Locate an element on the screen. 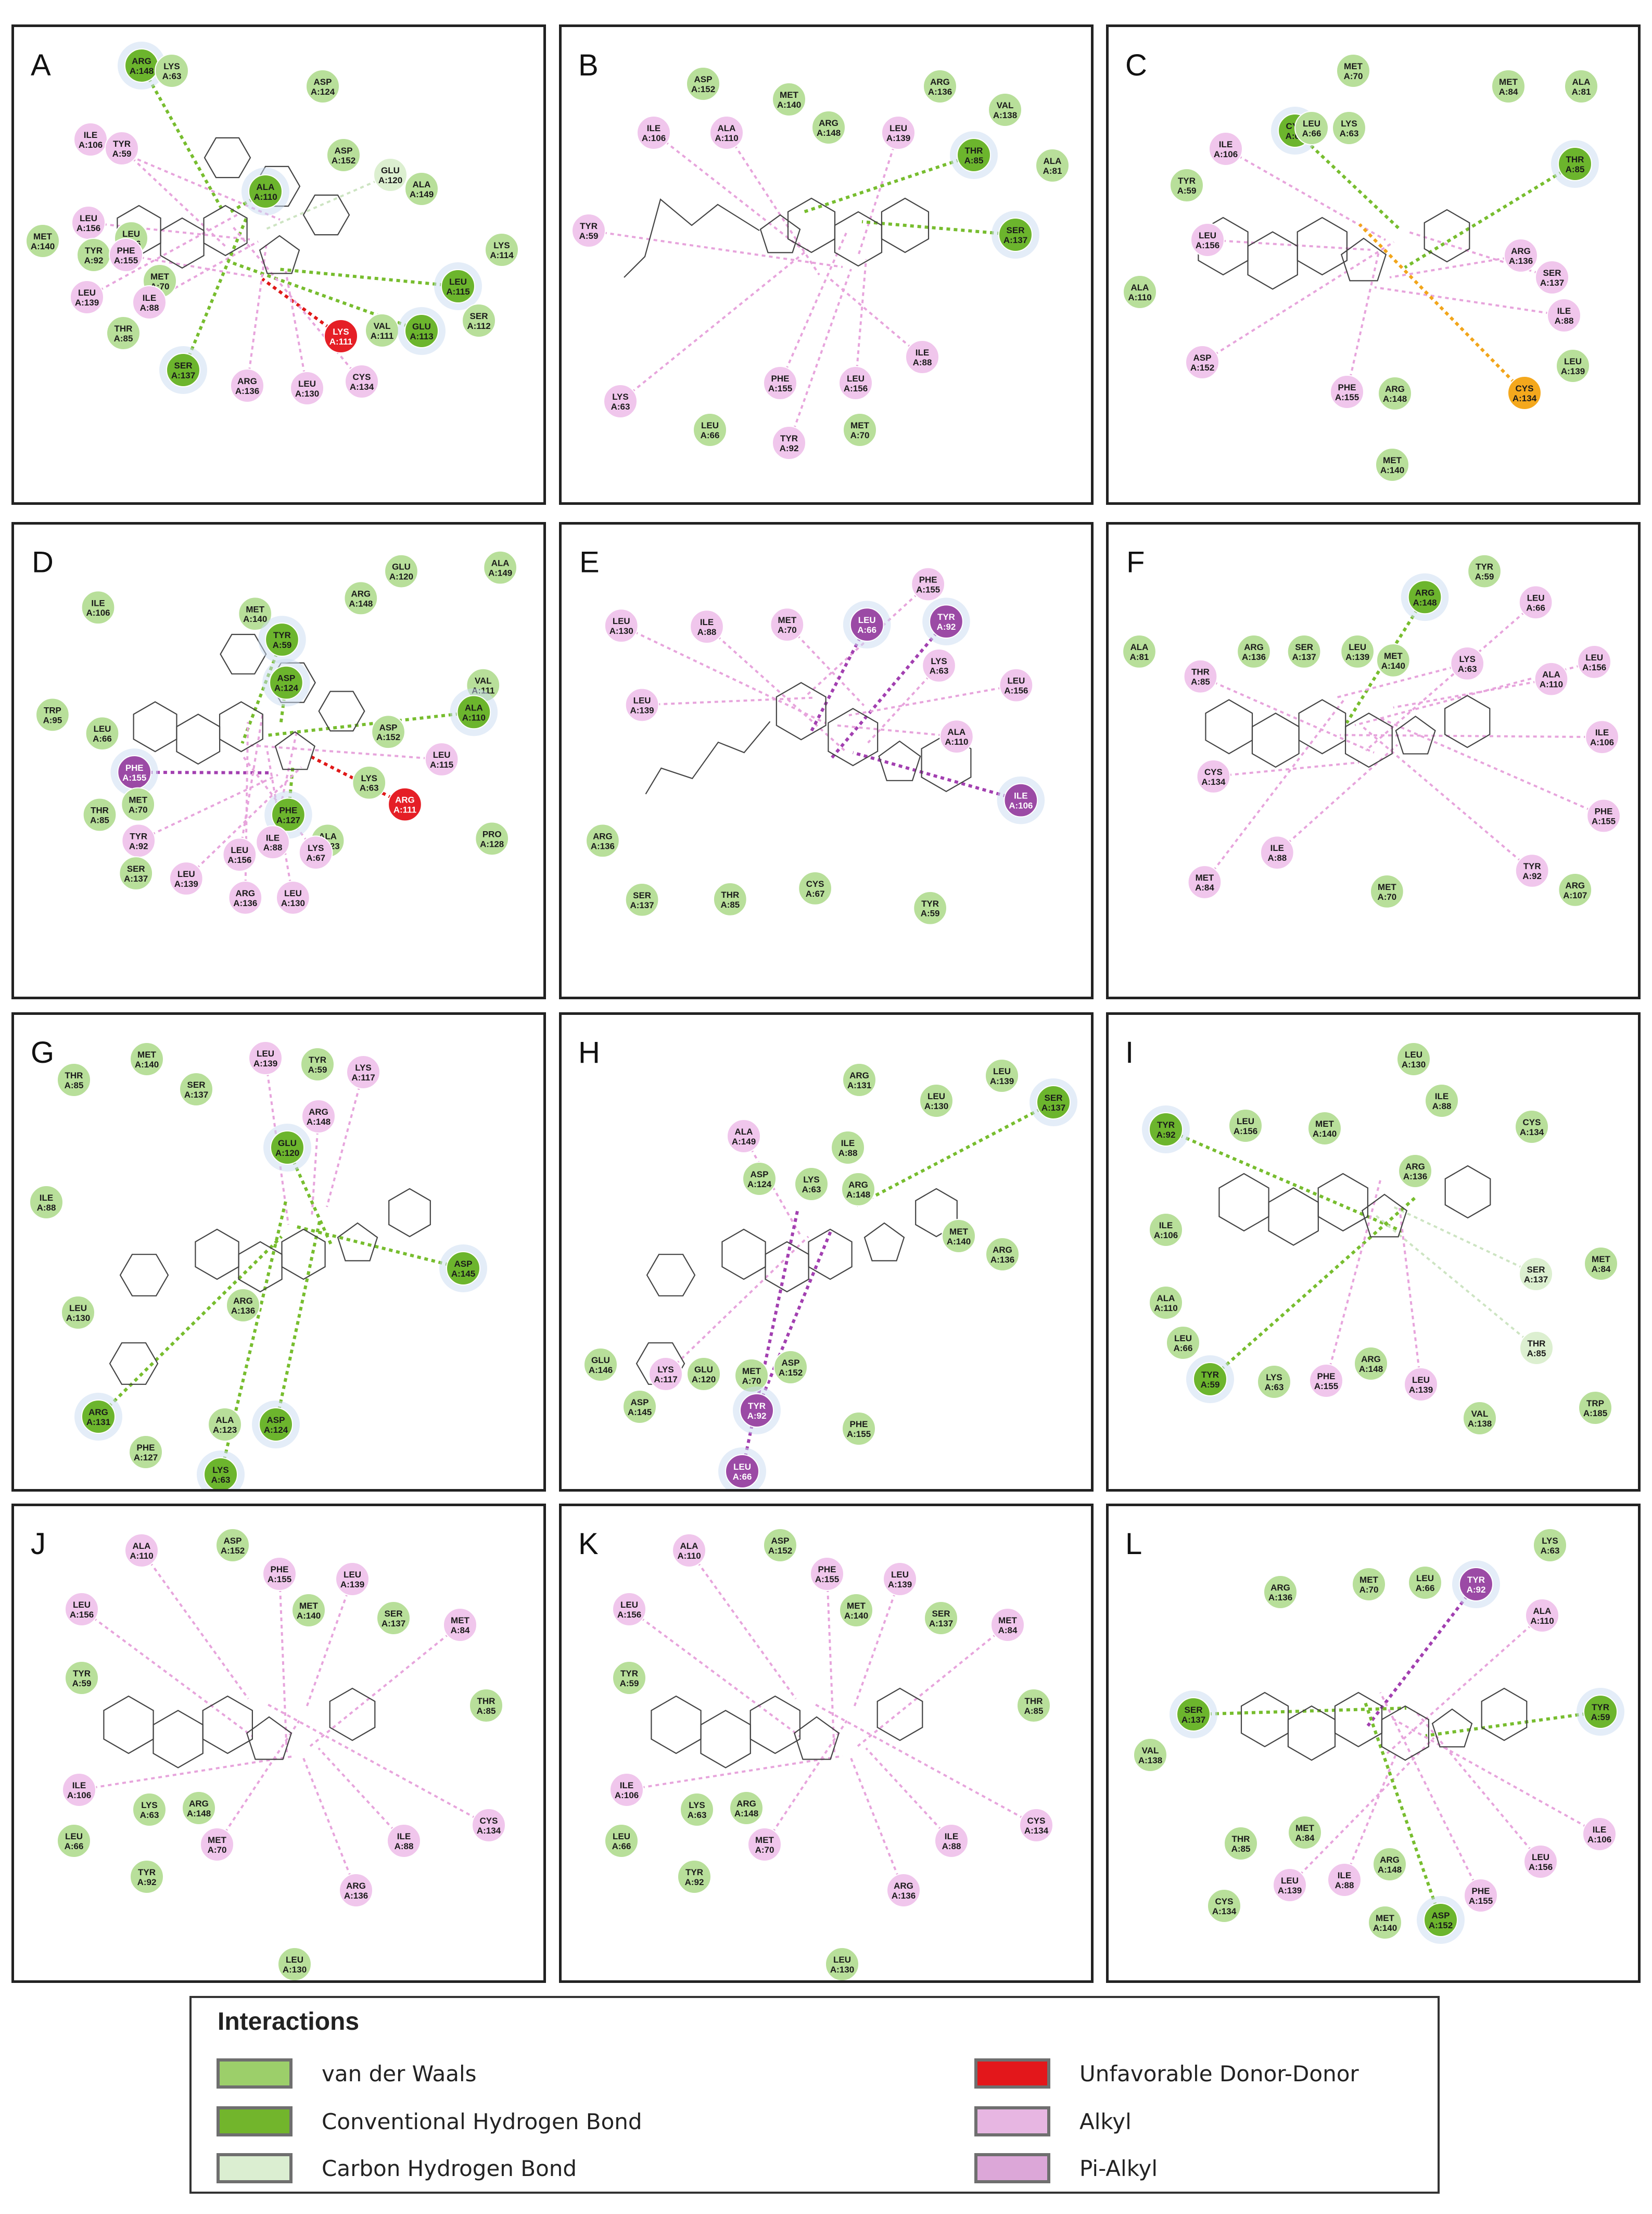 The width and height of the screenshot is (1652, 2214). residue-name: ILE is located at coordinates (1442, 1096).